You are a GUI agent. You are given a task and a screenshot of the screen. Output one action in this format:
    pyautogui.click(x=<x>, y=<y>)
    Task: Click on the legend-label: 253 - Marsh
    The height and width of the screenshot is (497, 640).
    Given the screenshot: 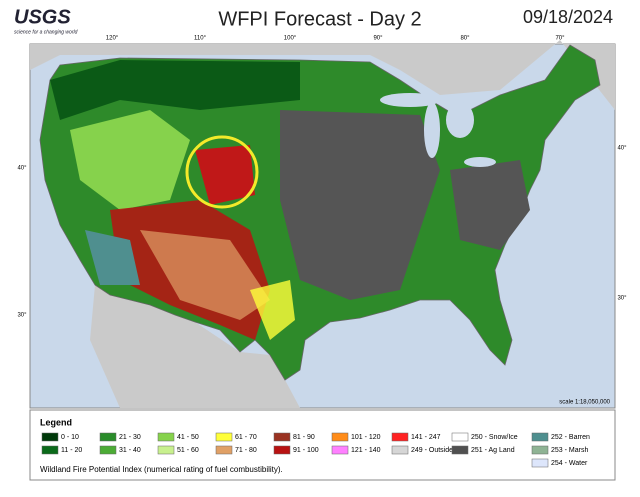 What is the action you would take?
    pyautogui.click(x=569, y=450)
    